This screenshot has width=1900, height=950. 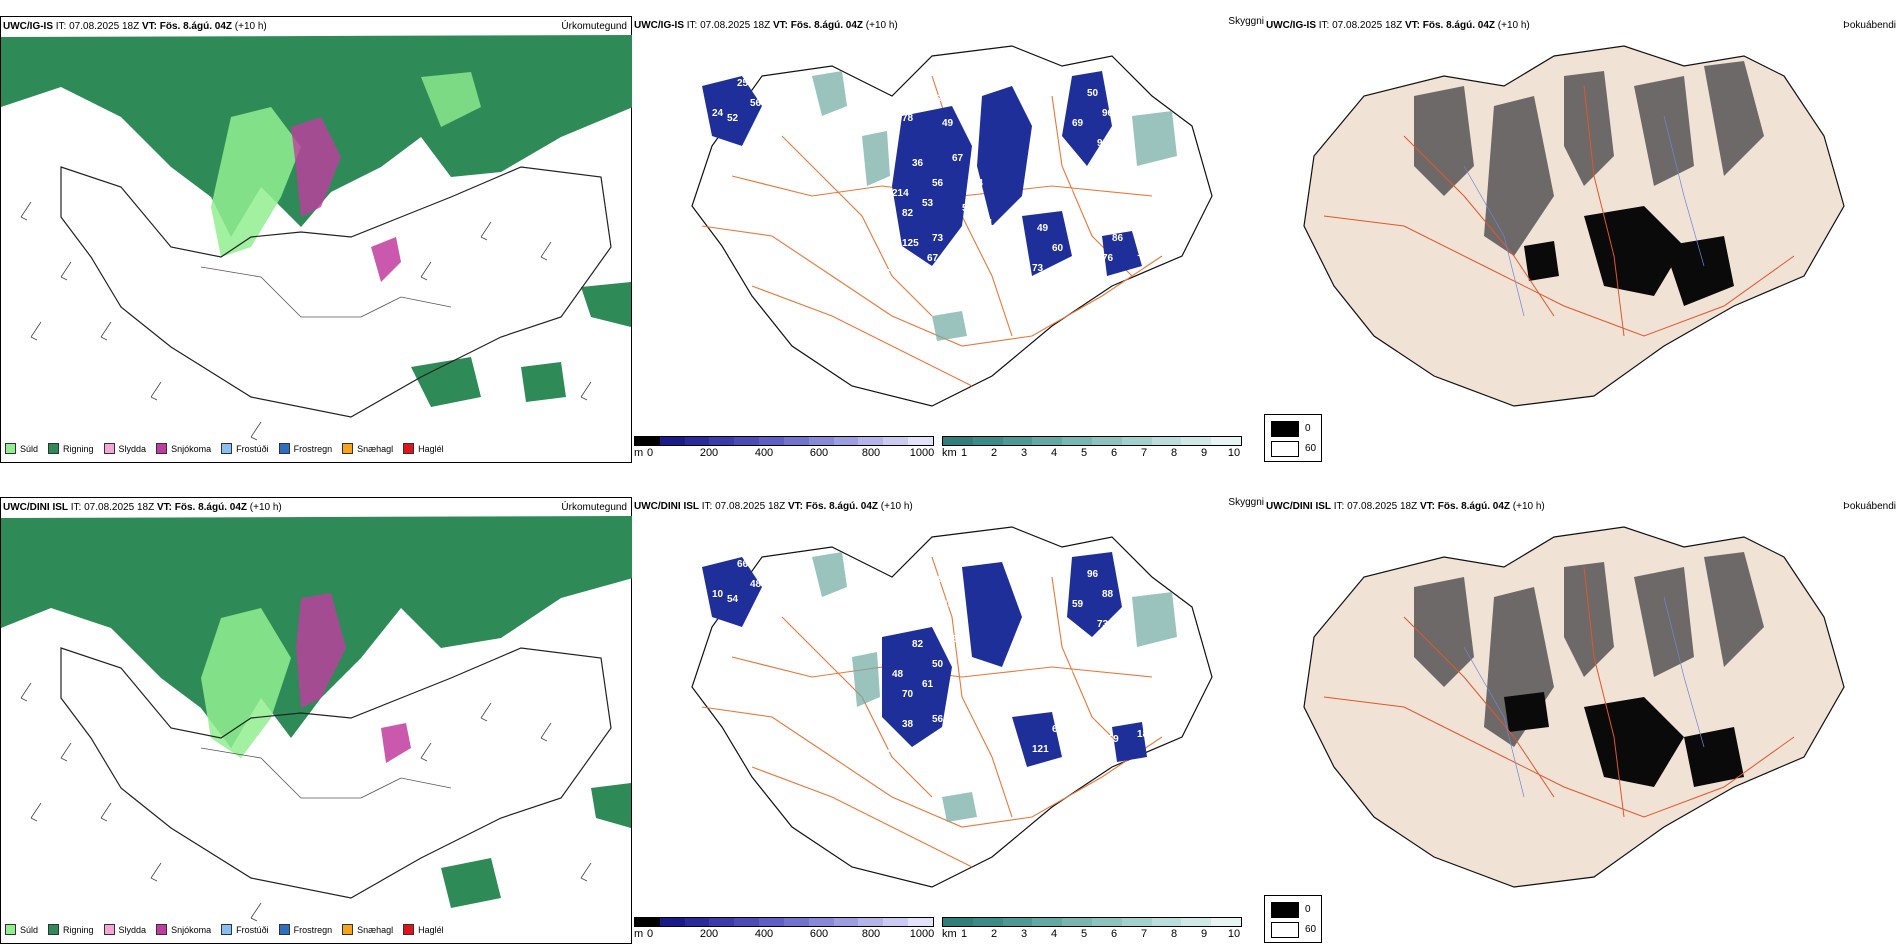 What do you see at coordinates (933, 739) in the screenshot?
I see `cloud-base-label: 45` at bounding box center [933, 739].